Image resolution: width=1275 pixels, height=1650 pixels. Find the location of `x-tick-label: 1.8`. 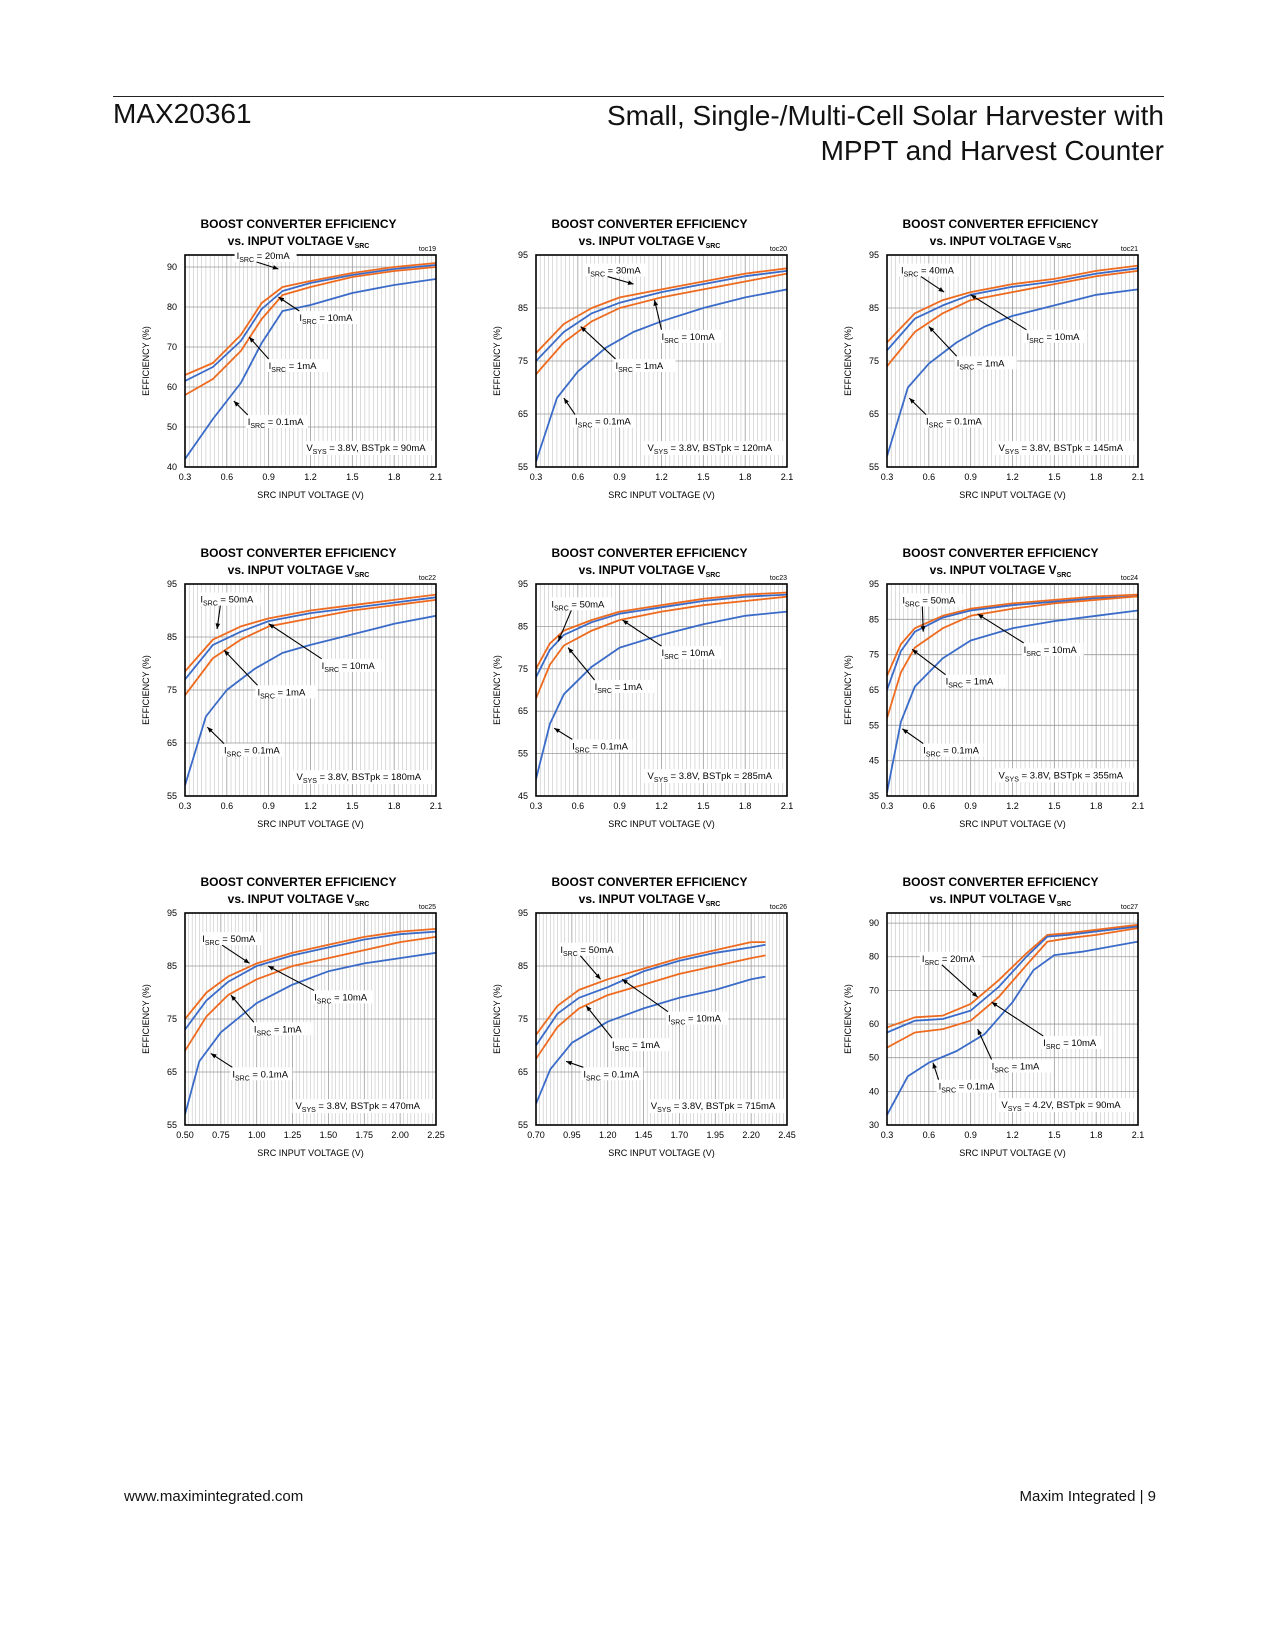

x-tick-label: 1.8 is located at coordinates (394, 806).